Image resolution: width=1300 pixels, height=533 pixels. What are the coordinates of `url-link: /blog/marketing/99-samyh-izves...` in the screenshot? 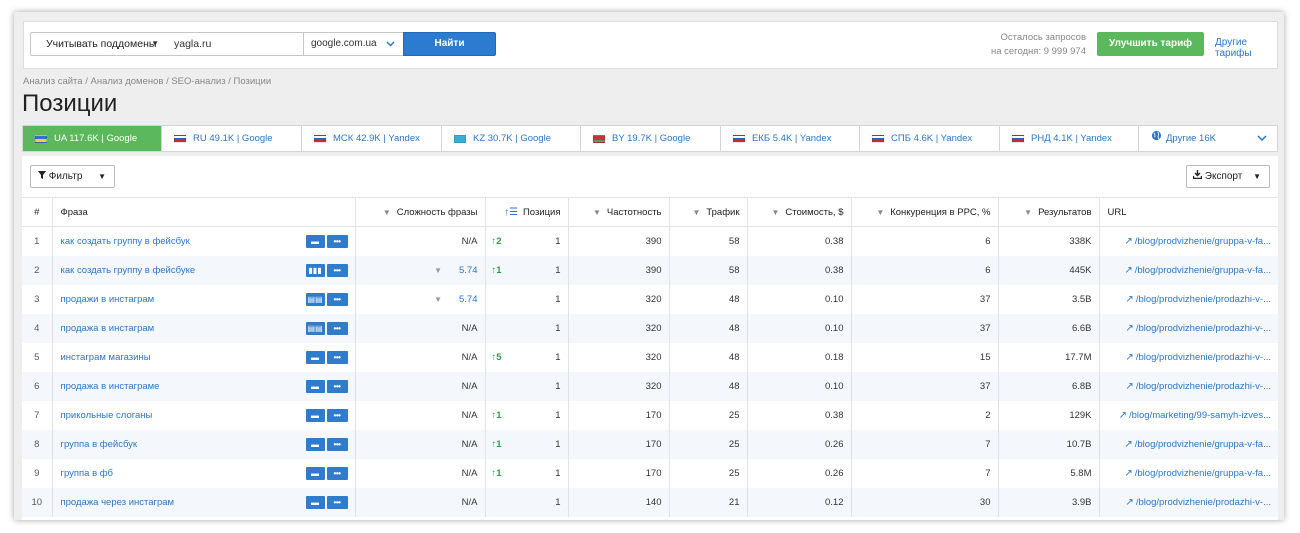 It's located at (1199, 416).